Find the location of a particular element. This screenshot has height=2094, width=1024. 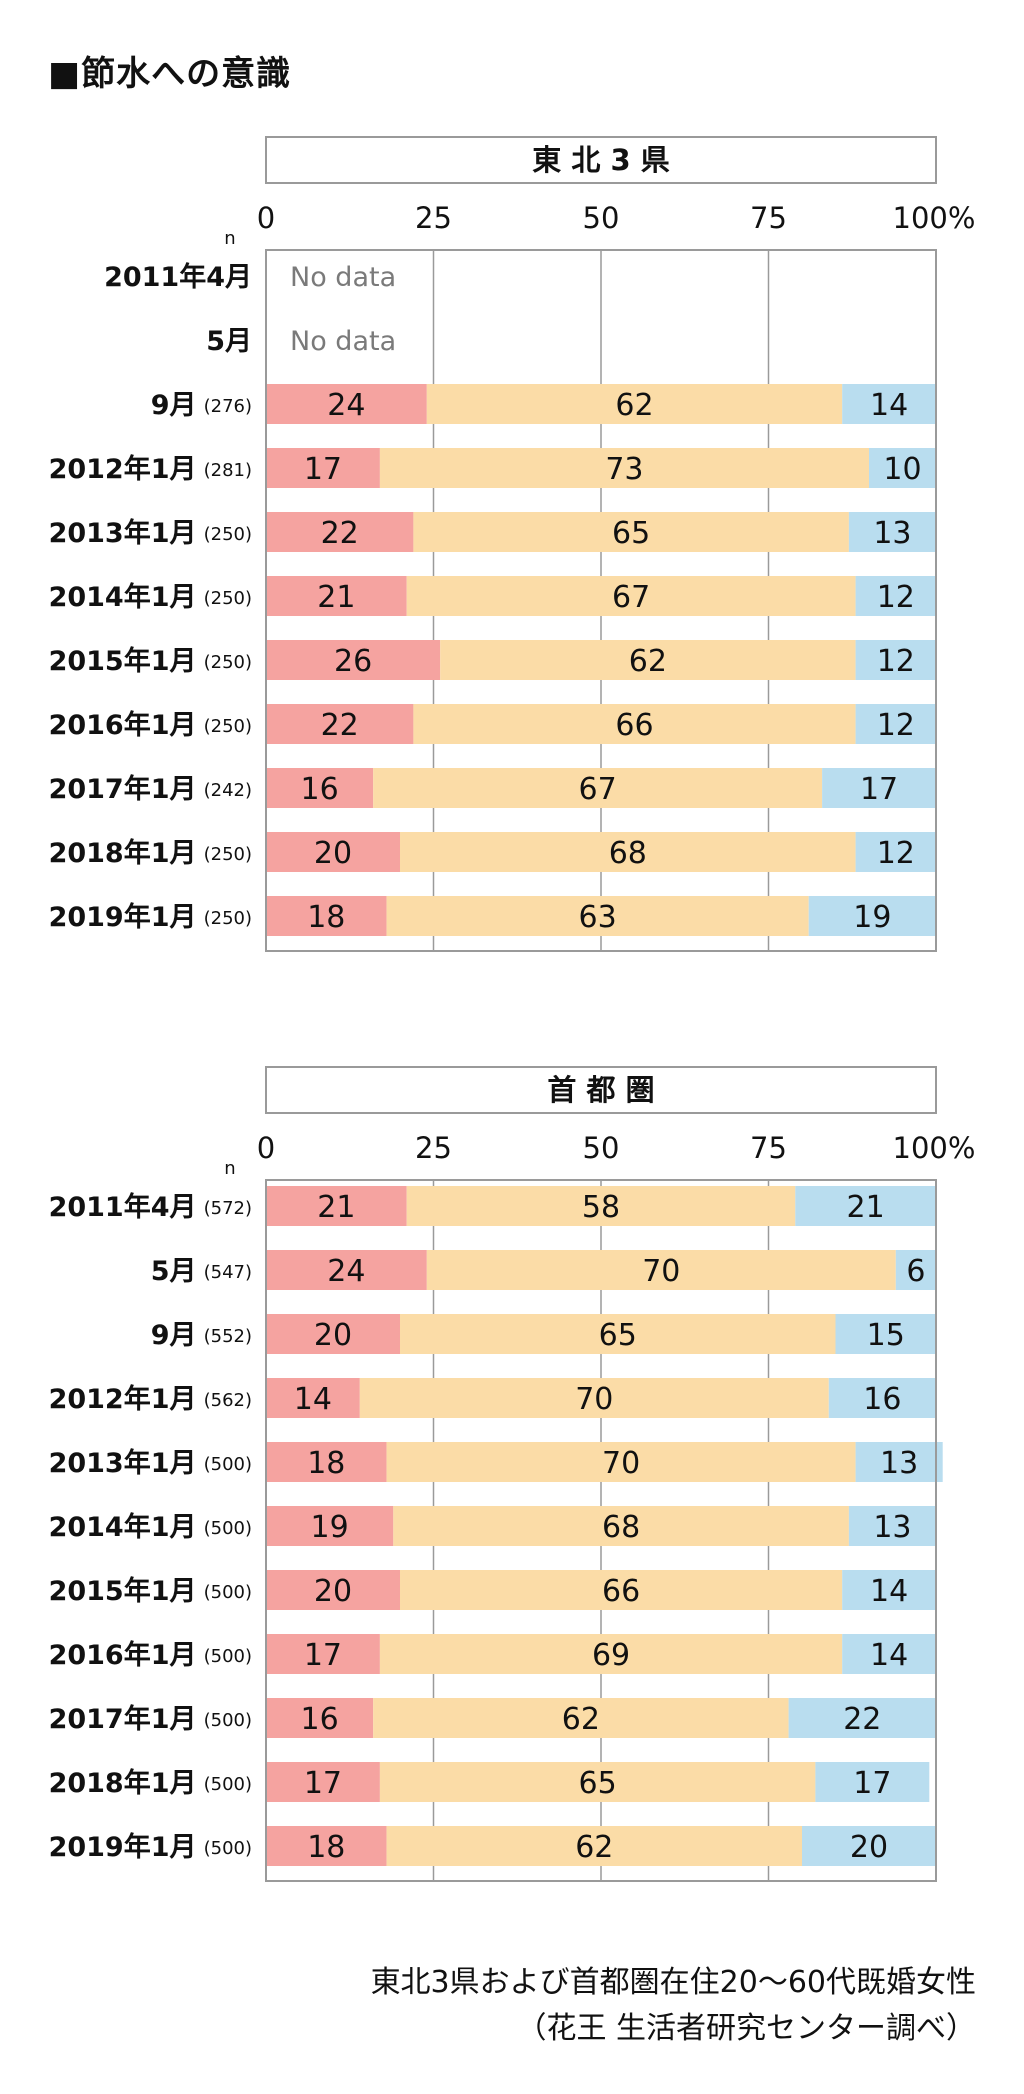

row-n-value: (562) is located at coordinates (228, 1400).